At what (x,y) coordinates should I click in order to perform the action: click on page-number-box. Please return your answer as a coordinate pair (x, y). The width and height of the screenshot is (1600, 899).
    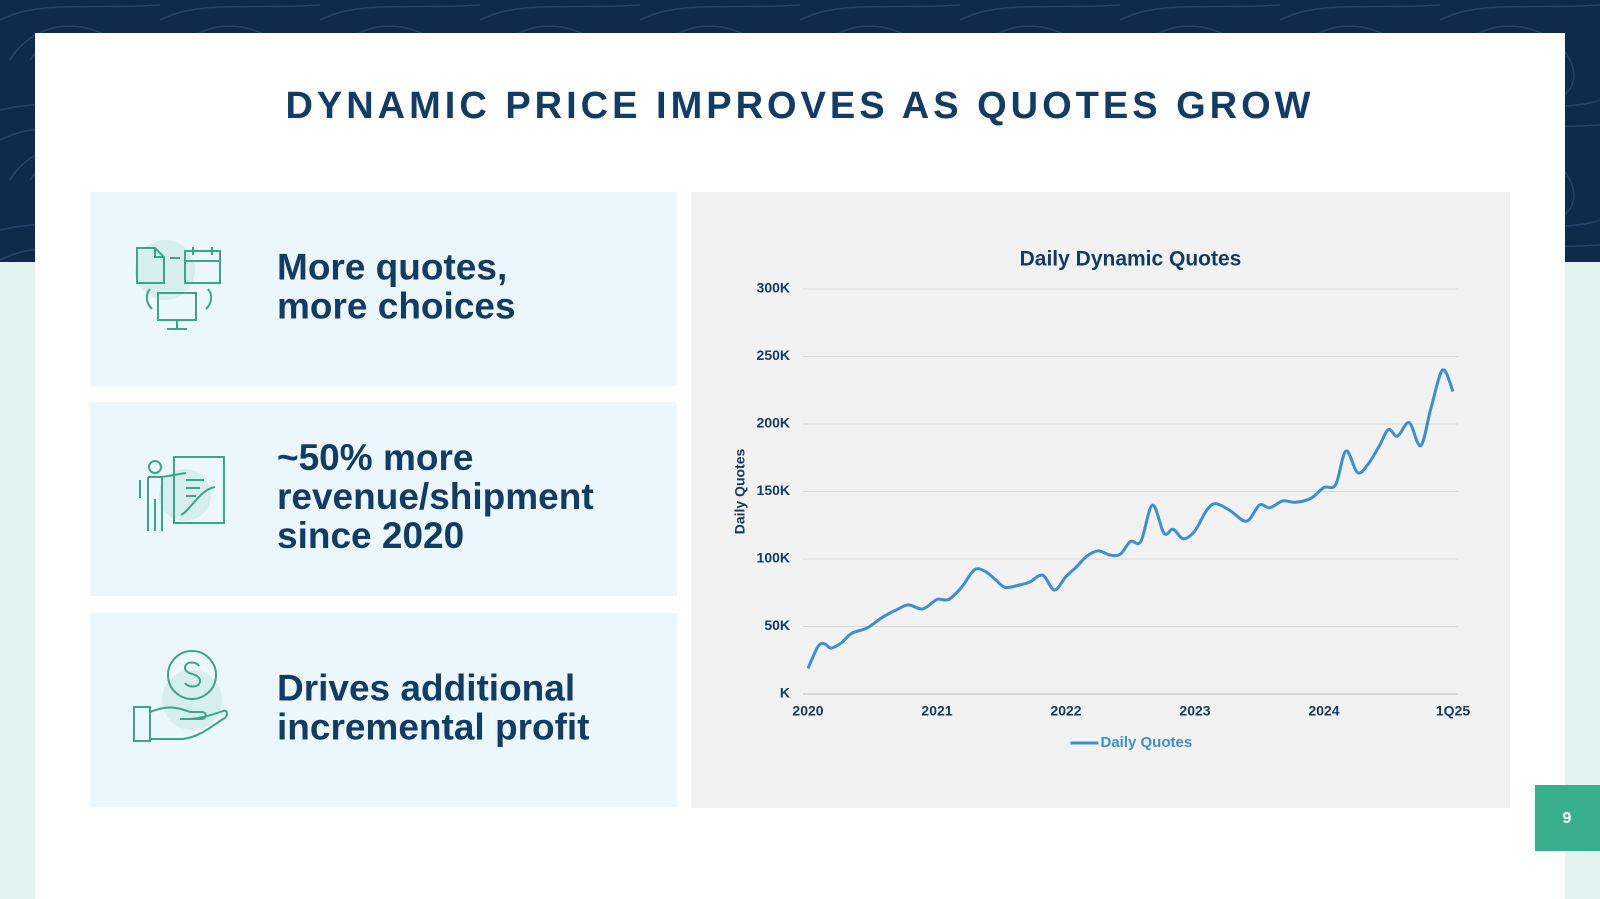
    Looking at the image, I should click on (1567, 818).